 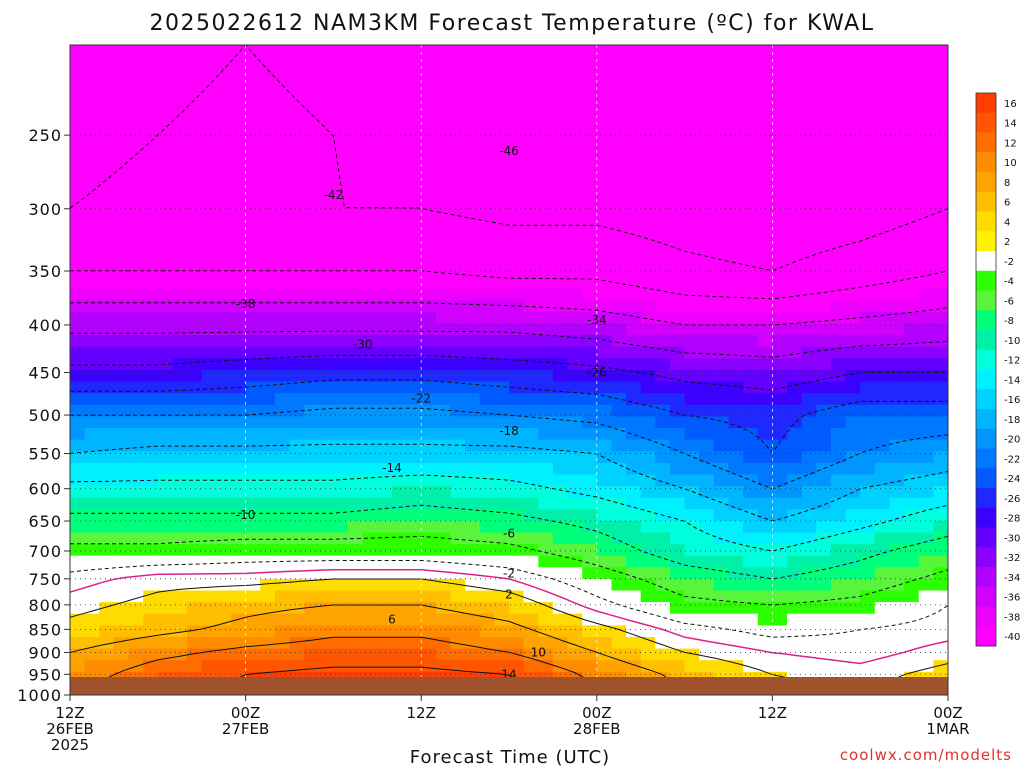 I want to click on y-tick-label: 400, so click(x=45, y=325).